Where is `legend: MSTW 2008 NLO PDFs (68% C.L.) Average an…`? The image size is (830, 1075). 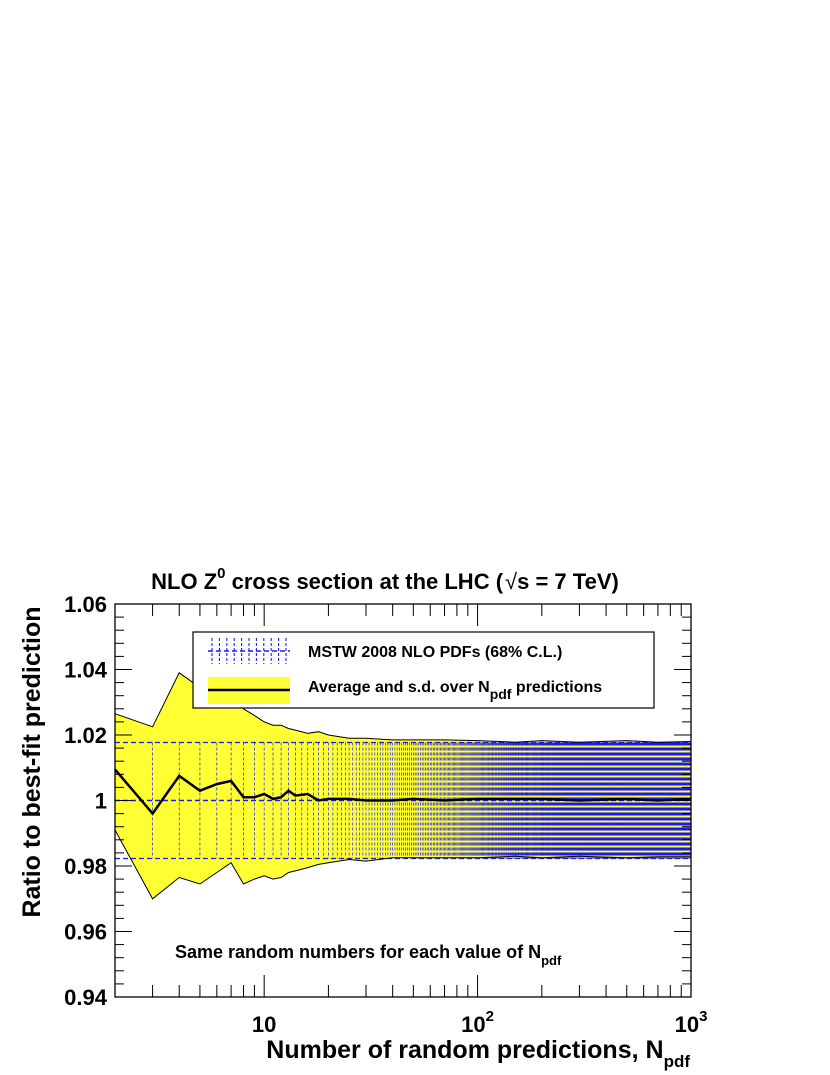 legend: MSTW 2008 NLO PDFs (68% C.L.) Average an… is located at coordinates (423, 670).